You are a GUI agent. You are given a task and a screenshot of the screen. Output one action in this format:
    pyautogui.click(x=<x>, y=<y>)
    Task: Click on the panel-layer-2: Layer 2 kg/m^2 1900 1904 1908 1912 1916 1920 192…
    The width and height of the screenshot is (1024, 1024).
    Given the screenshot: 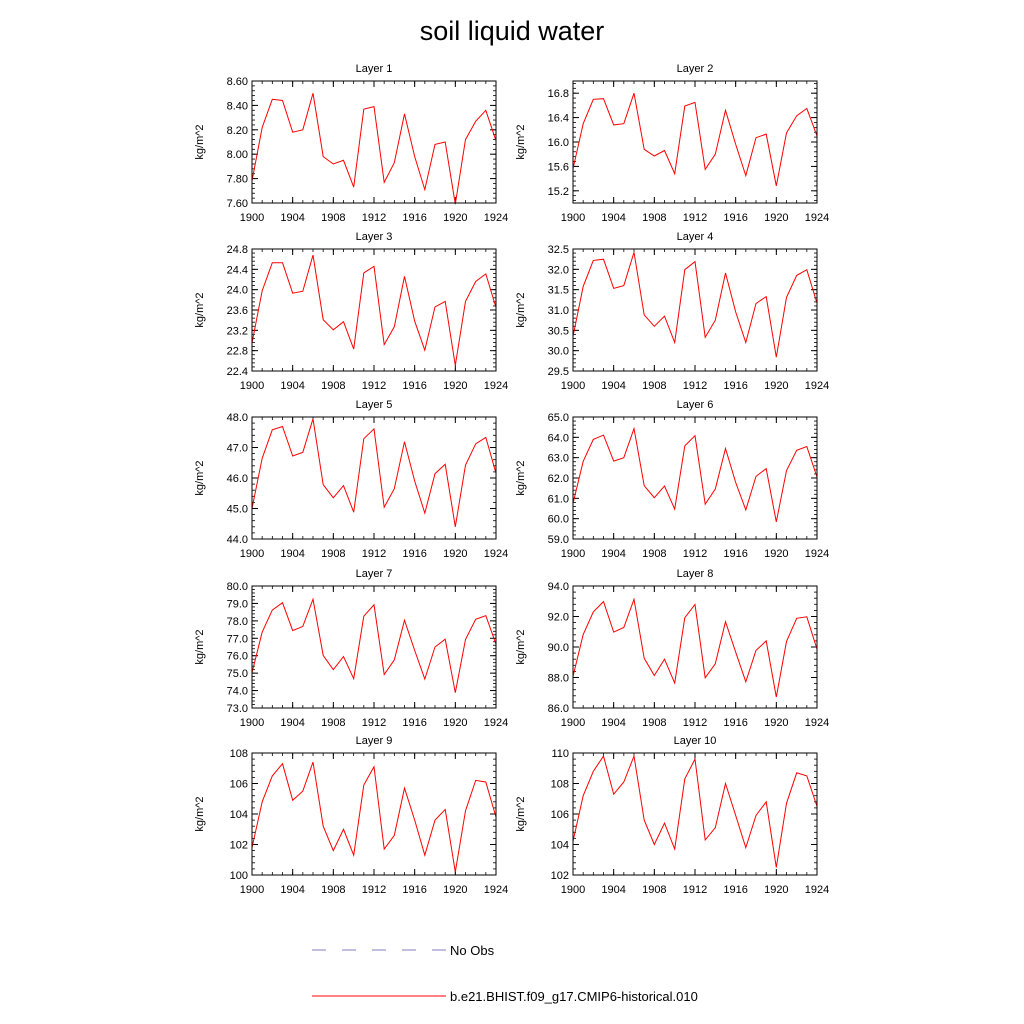 What is the action you would take?
    pyautogui.click(x=672, y=143)
    